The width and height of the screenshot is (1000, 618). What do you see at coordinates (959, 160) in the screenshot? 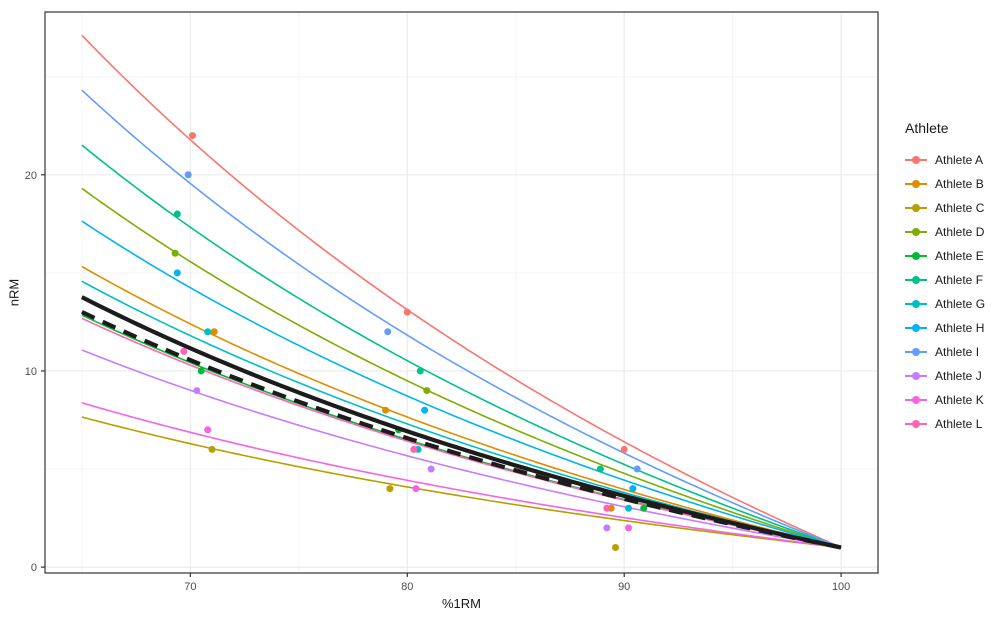
I see `legend-label: Athlete A` at bounding box center [959, 160].